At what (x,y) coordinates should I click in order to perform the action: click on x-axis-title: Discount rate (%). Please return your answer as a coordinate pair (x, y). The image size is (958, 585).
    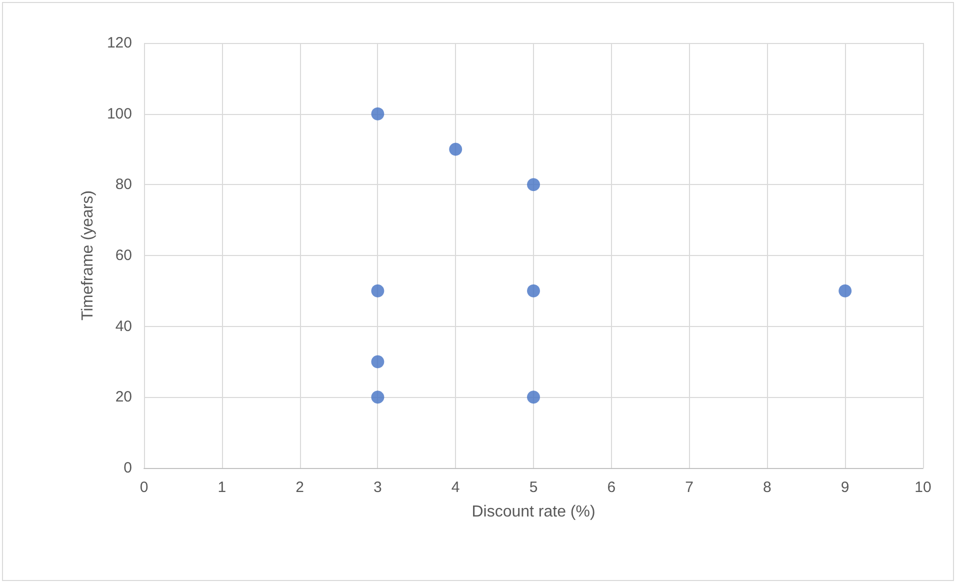
    Looking at the image, I should click on (534, 512).